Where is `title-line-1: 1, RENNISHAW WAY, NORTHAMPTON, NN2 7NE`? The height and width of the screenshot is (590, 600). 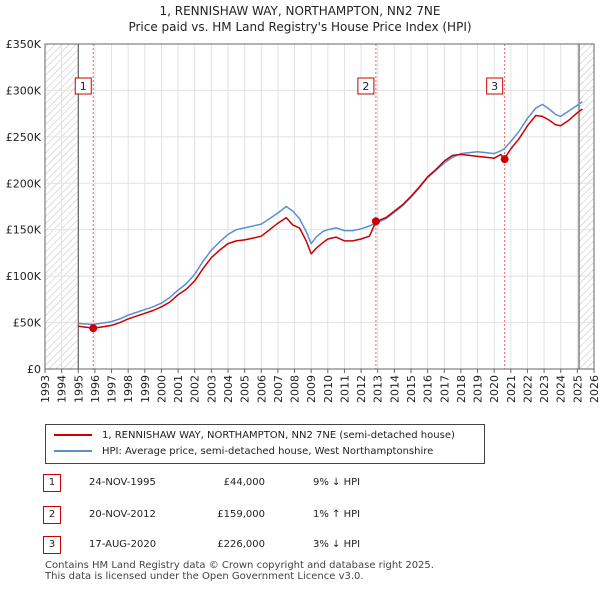
title-line-1: 1, RENNISHAW WAY, NORTHAMPTON, NN2 7NE is located at coordinates (300, 11).